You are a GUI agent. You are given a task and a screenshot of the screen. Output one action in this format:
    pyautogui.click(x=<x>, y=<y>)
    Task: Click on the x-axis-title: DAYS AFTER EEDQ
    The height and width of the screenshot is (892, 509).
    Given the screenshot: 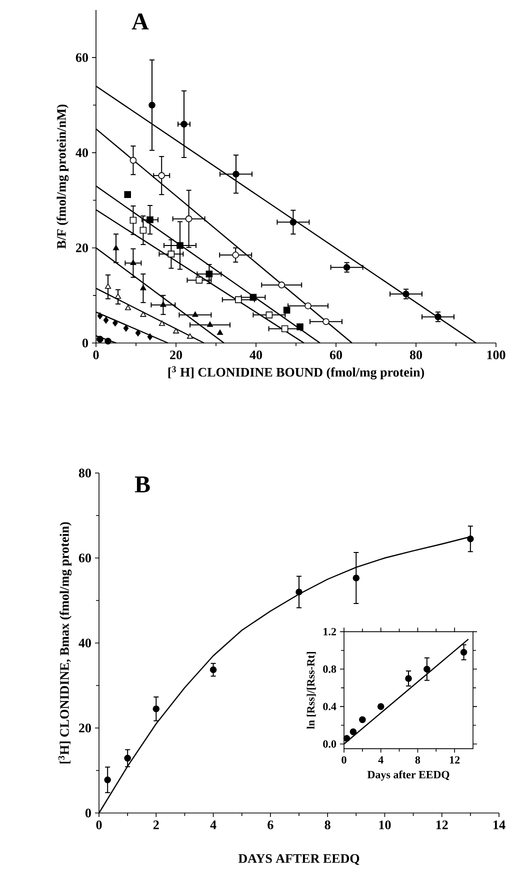 What is the action you would take?
    pyautogui.click(x=299, y=859)
    